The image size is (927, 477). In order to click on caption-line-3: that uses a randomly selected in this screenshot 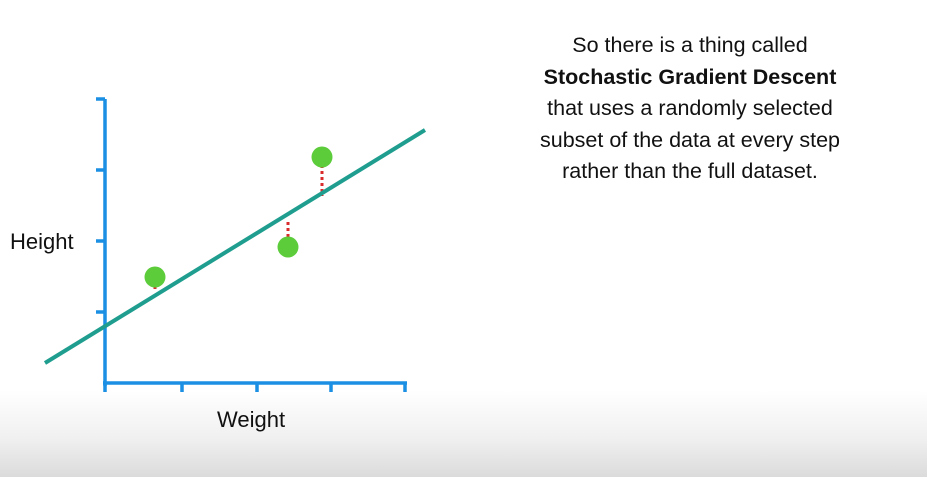, I will do `click(690, 108)`.